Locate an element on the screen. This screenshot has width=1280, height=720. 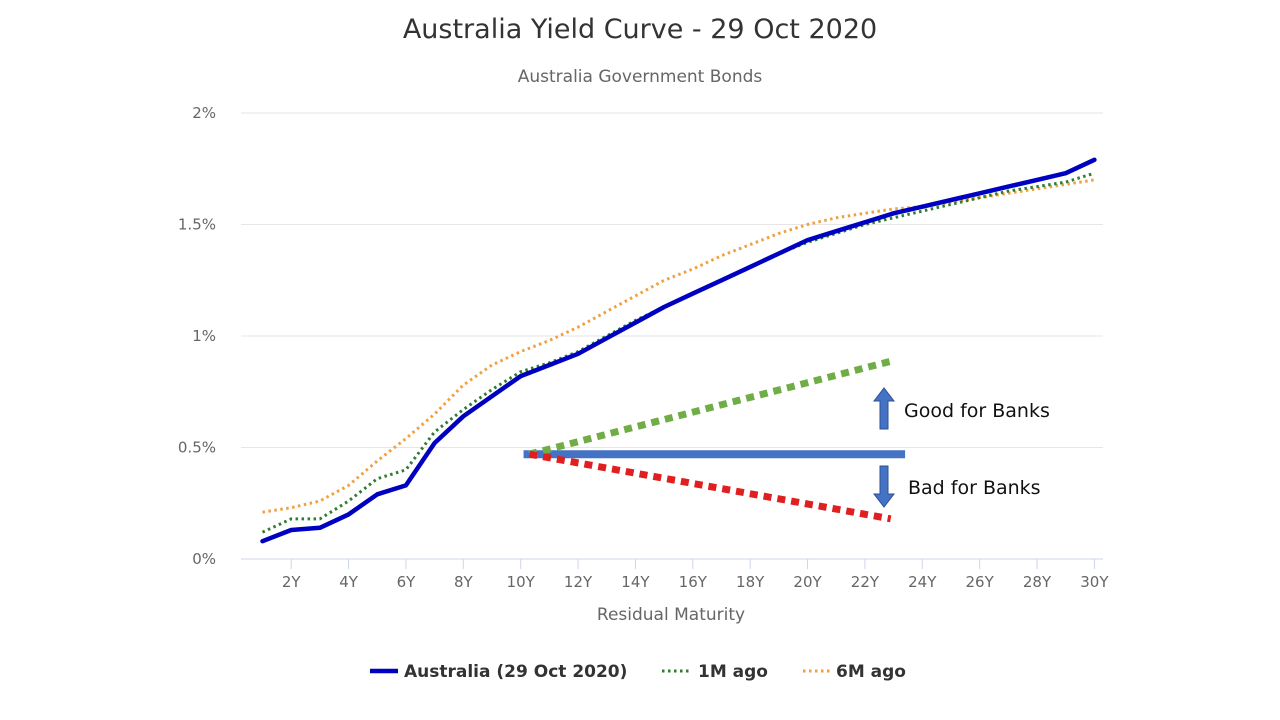
up-arrow-icon is located at coordinates (884, 408).